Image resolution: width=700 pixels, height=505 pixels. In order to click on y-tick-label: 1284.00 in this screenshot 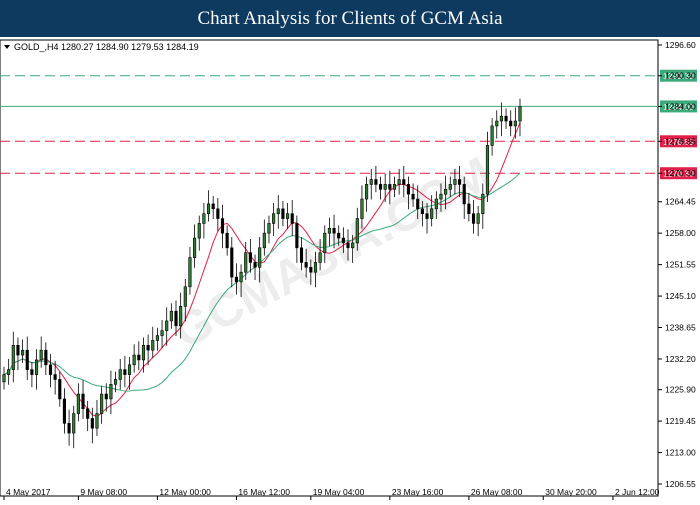, I will do `click(680, 106)`.